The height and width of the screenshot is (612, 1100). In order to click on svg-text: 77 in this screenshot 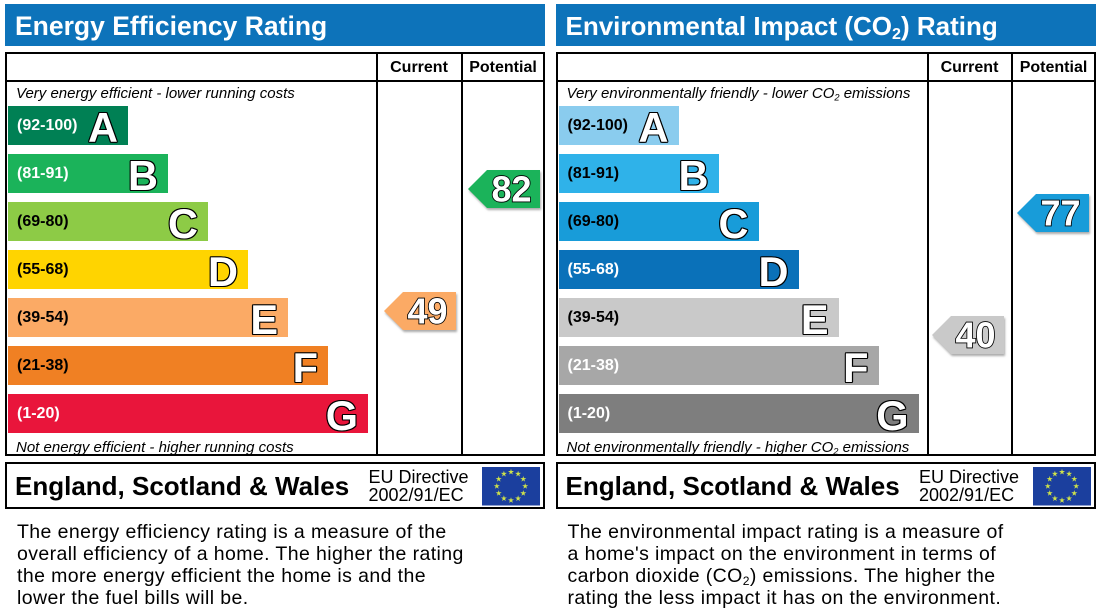, I will do `click(1060, 213)`.